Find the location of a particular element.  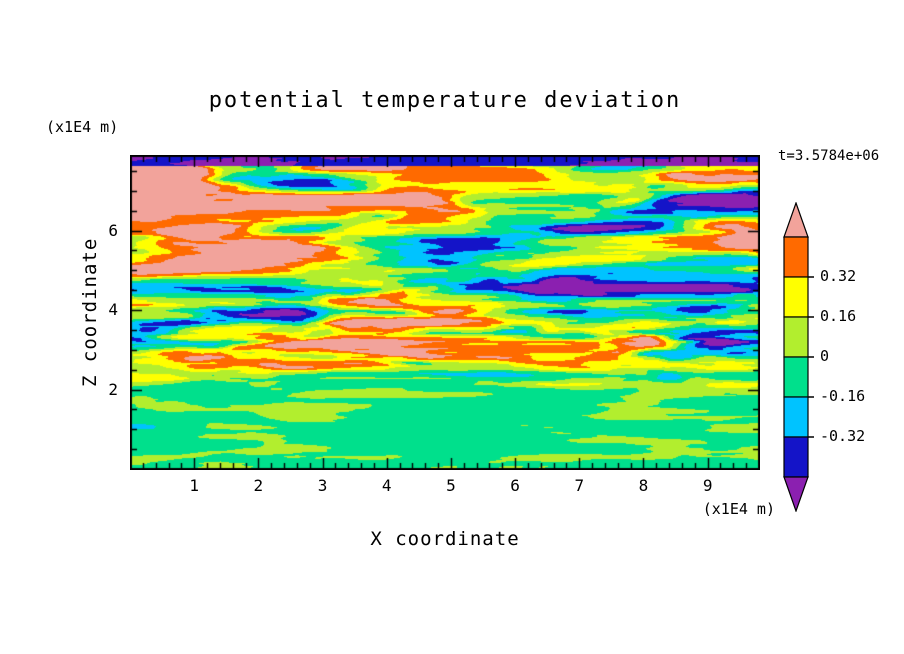

colorbar-over-arrow is located at coordinates (796, 220).